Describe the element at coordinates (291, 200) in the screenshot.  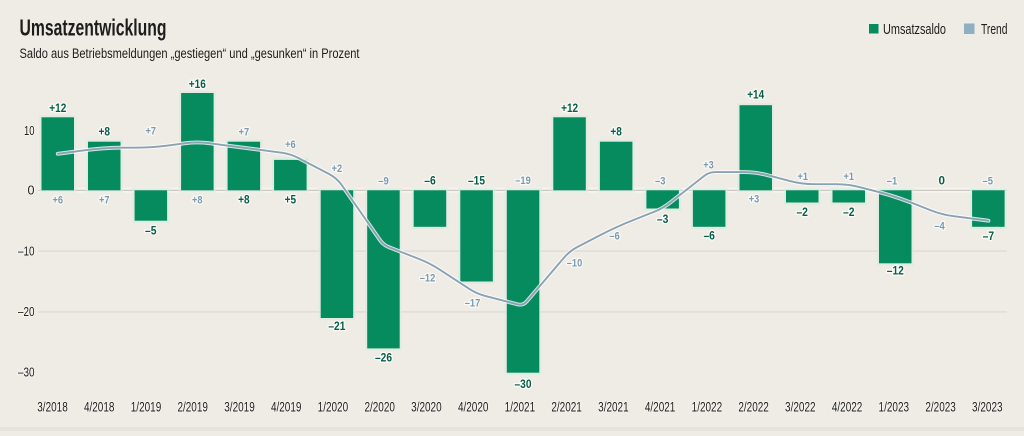
I see `svg-text: +5` at that location.